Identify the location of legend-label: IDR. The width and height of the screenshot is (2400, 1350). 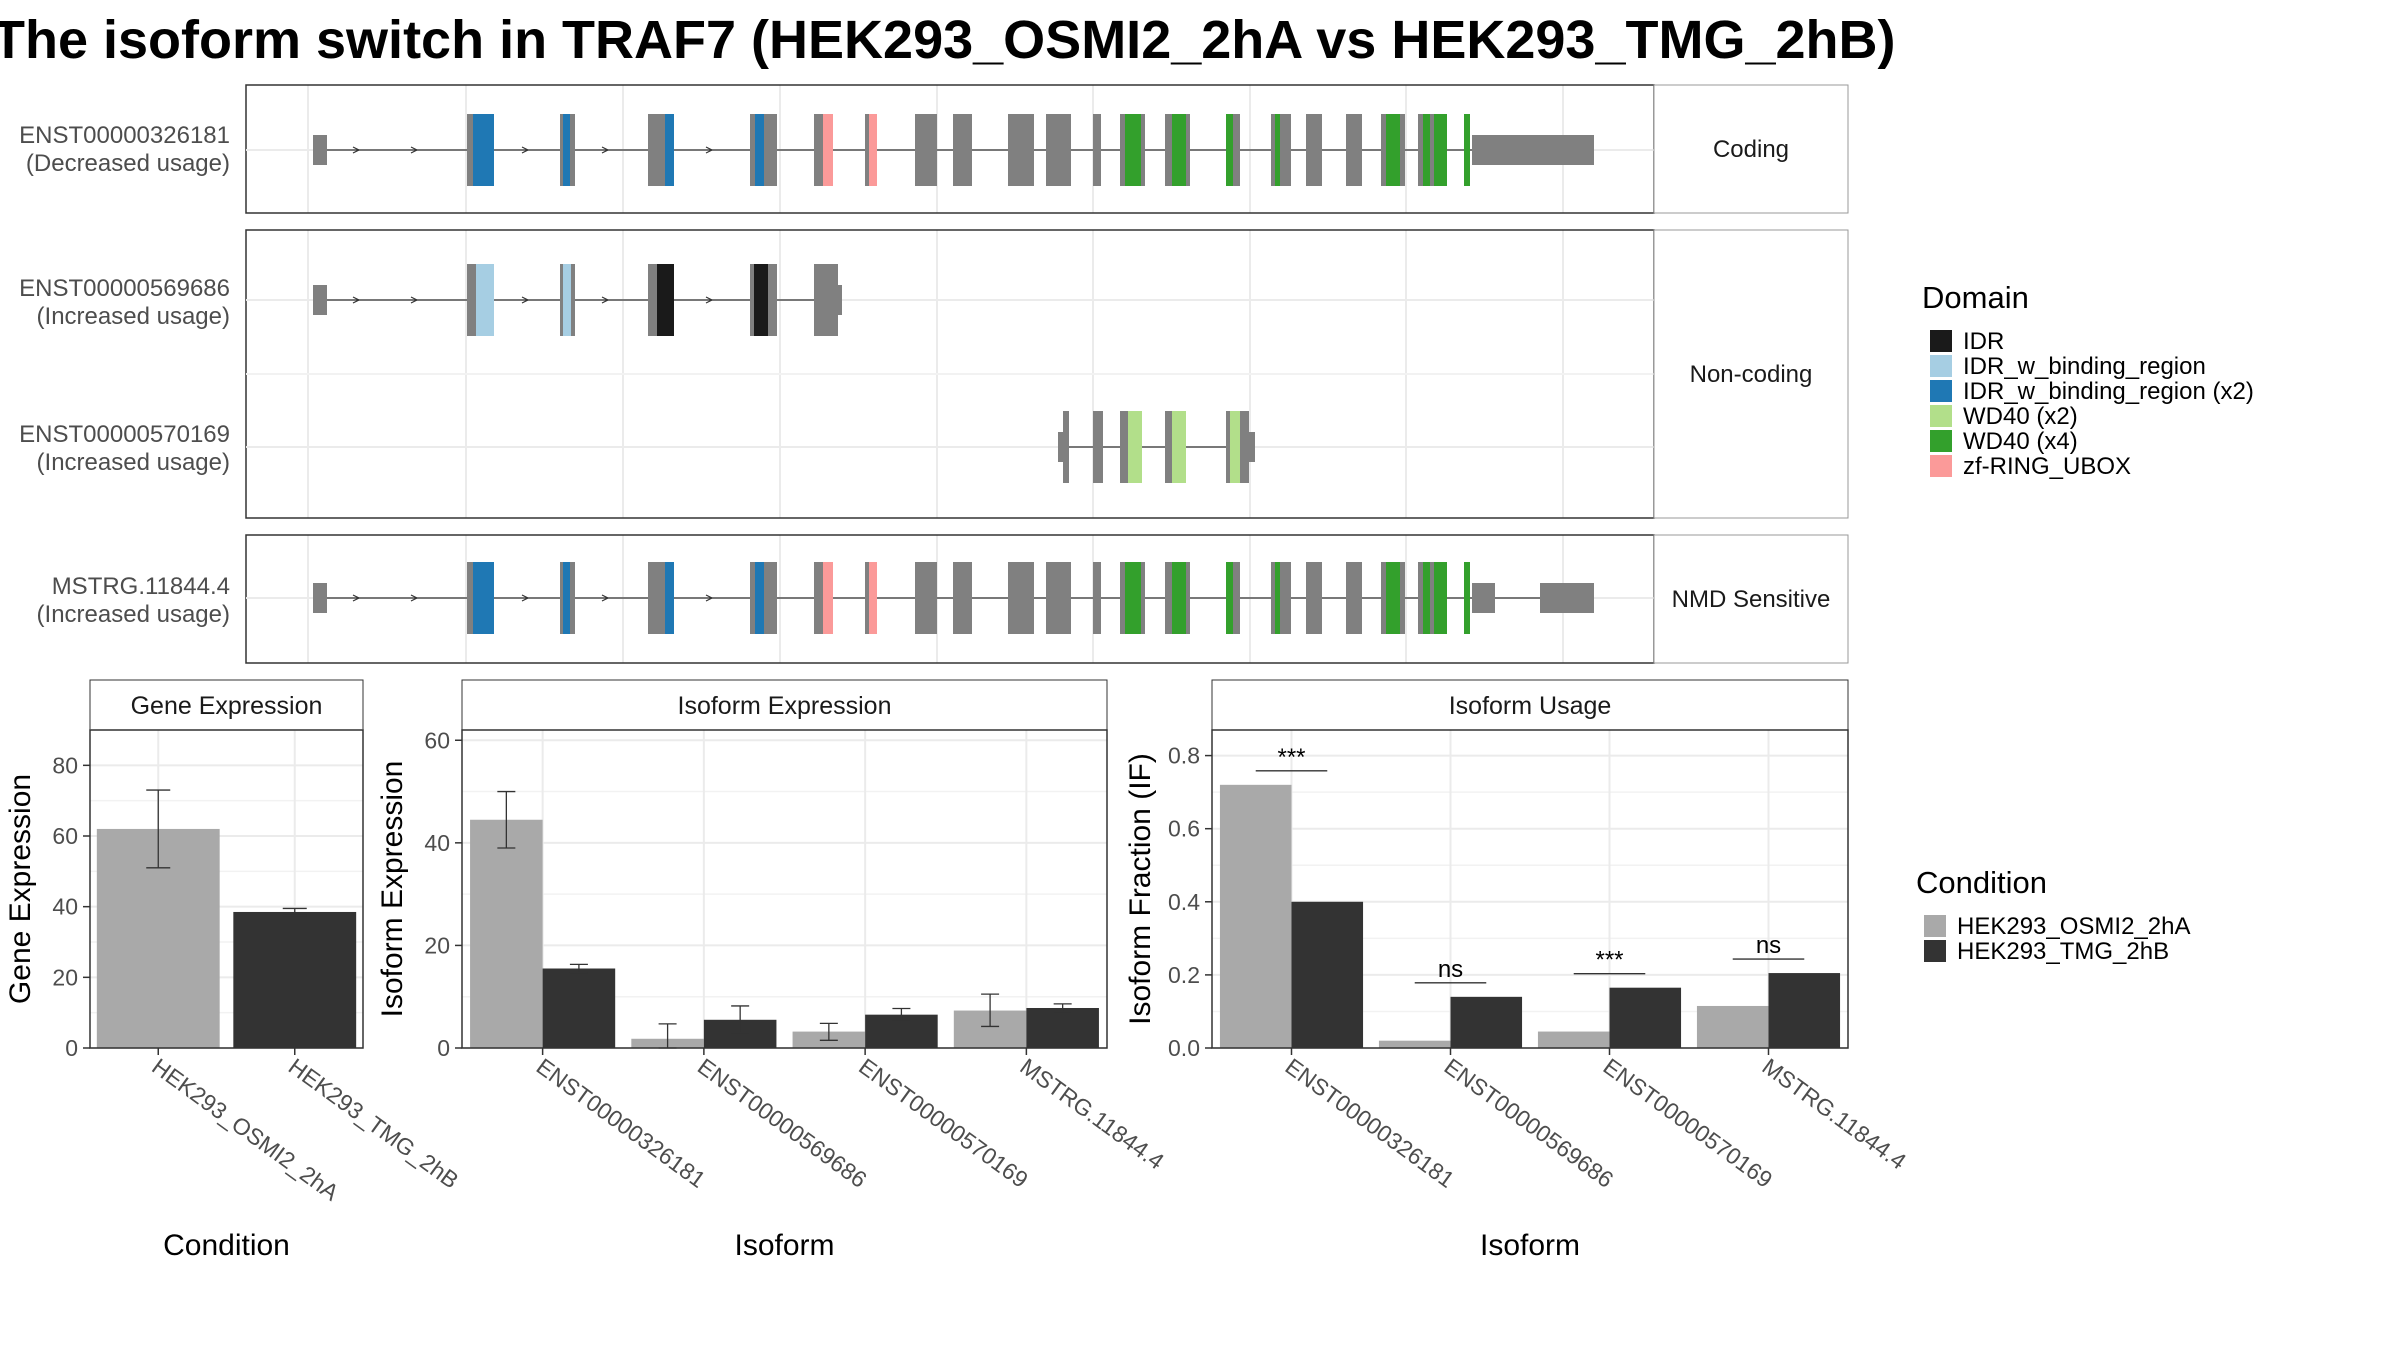
(1983, 341).